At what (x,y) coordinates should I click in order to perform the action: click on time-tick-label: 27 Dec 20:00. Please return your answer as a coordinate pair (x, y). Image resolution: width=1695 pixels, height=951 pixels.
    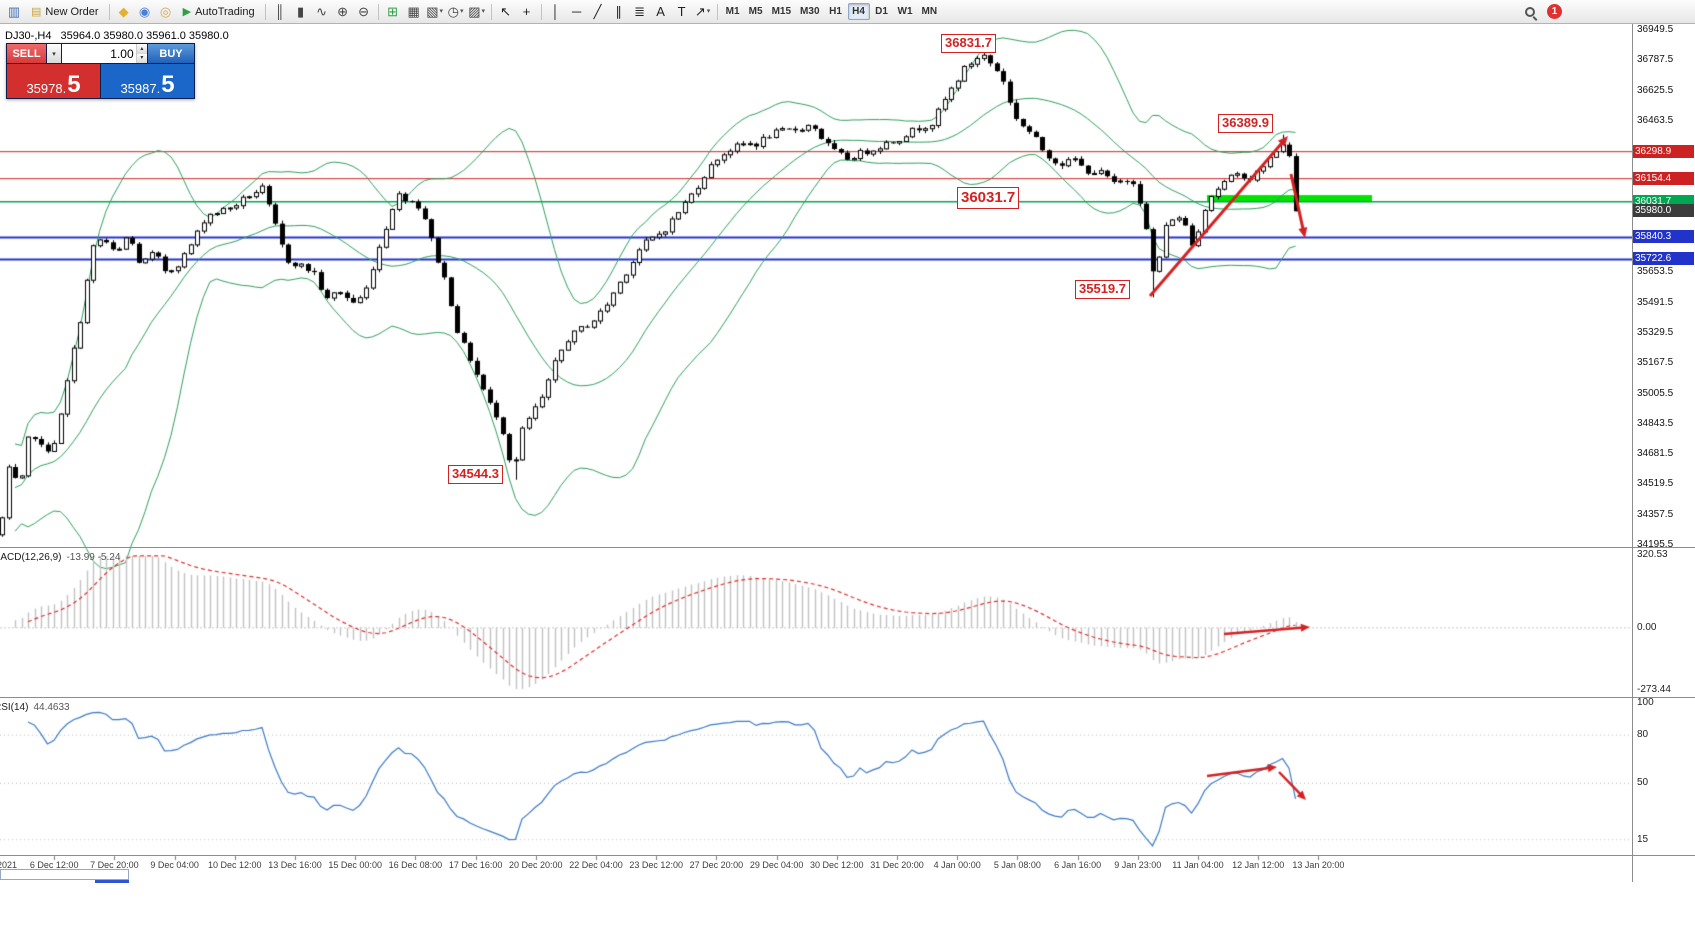
    Looking at the image, I should click on (716, 865).